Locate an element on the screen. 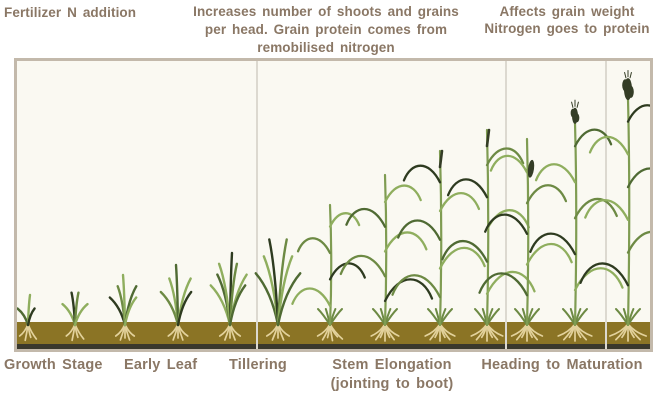 The image size is (666, 400). stage-label-early-leaf: Early Leaf is located at coordinates (161, 365).